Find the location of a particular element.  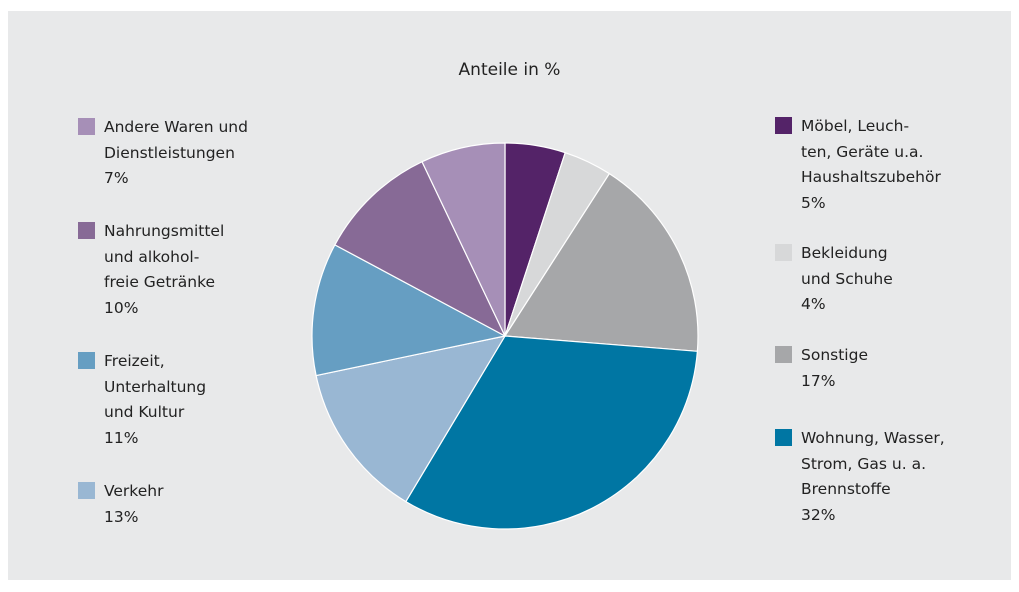

legend-value: 7% is located at coordinates (116, 178).